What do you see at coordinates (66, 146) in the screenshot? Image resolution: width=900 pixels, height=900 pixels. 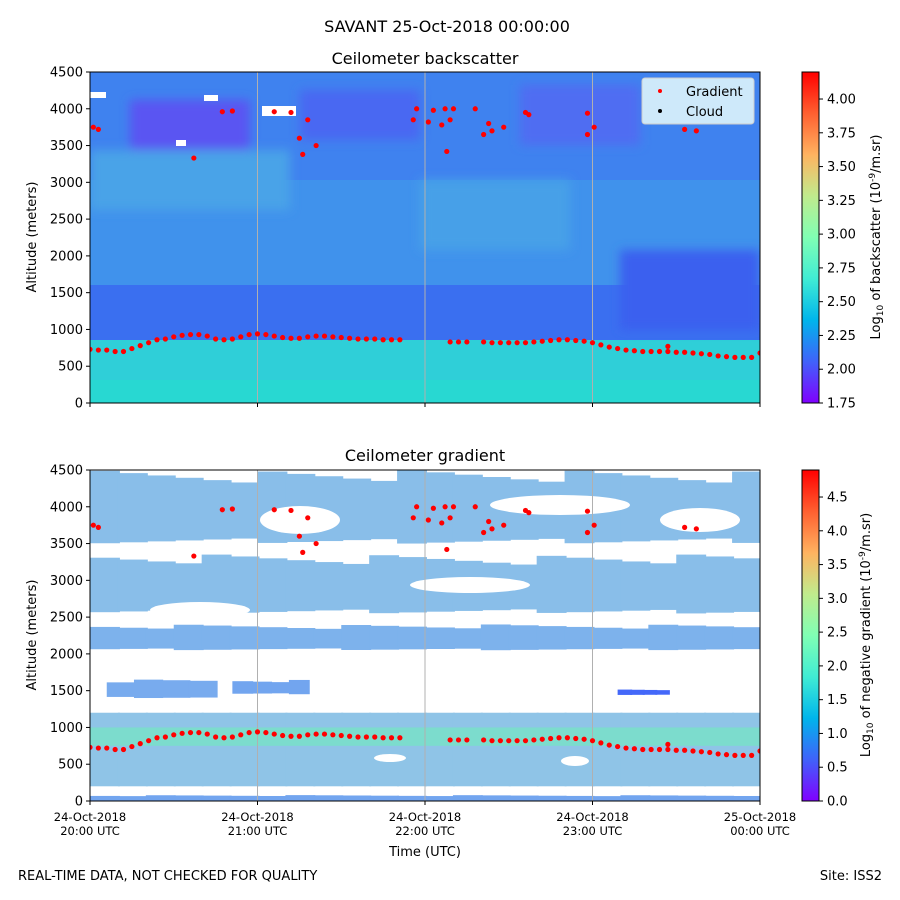 I see `y-tick-label: 3500` at bounding box center [66, 146].